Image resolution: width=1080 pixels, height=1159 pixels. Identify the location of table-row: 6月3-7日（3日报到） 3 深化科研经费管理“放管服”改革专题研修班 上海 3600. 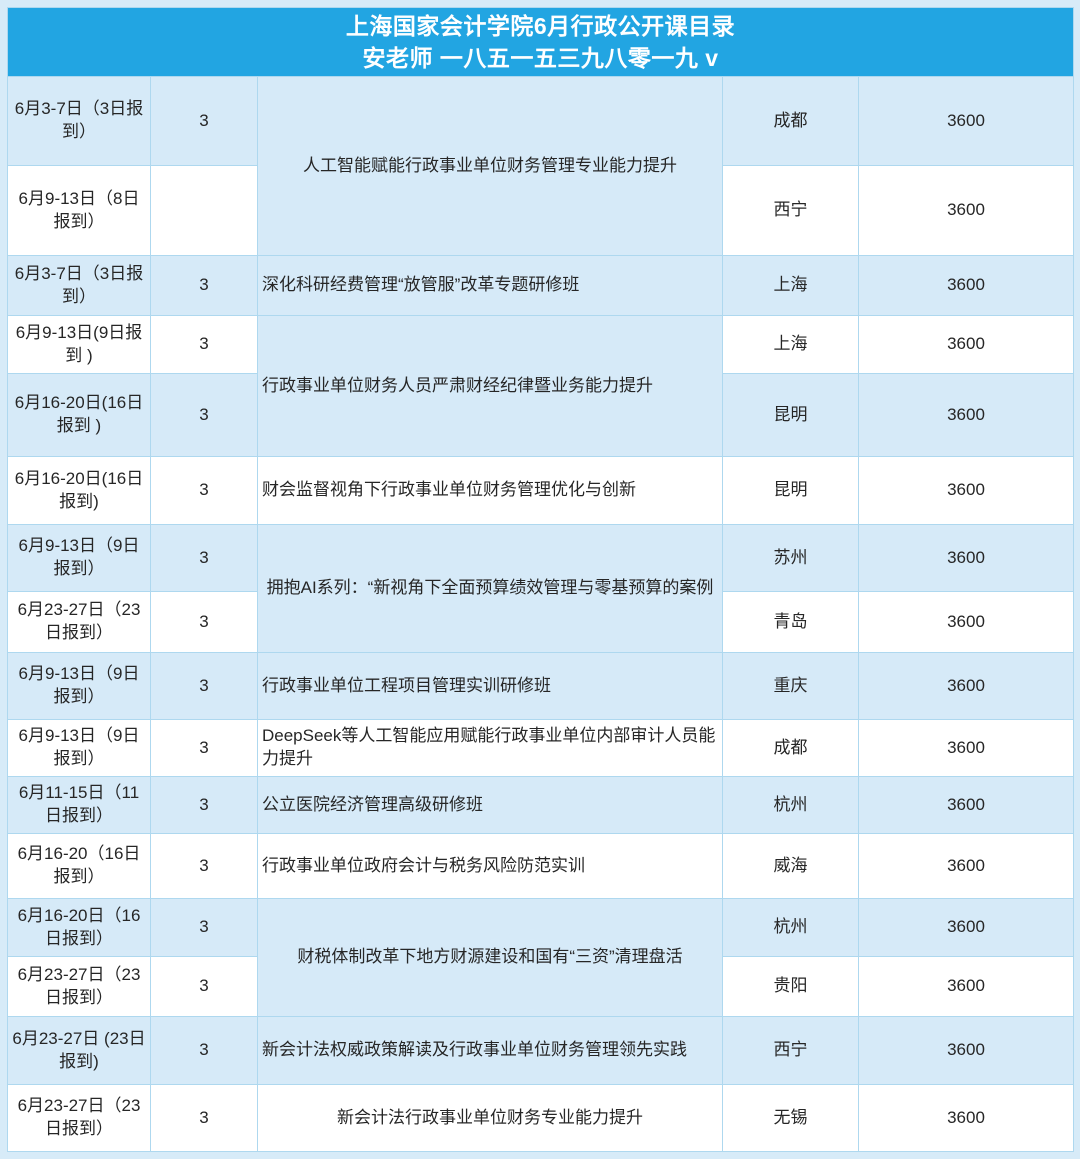
(541, 286).